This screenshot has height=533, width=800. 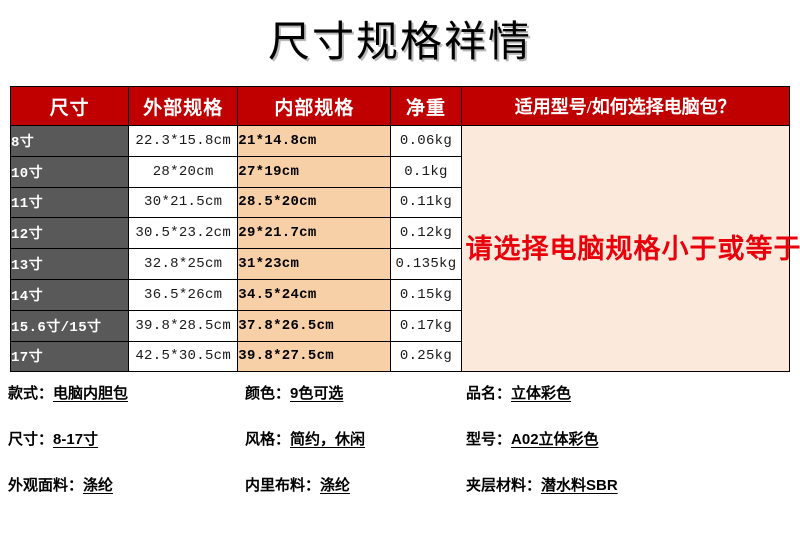 I want to click on table-row: 14寸 36.5*26cm 34.5*24cm 0.15kg, so click(x=399, y=294).